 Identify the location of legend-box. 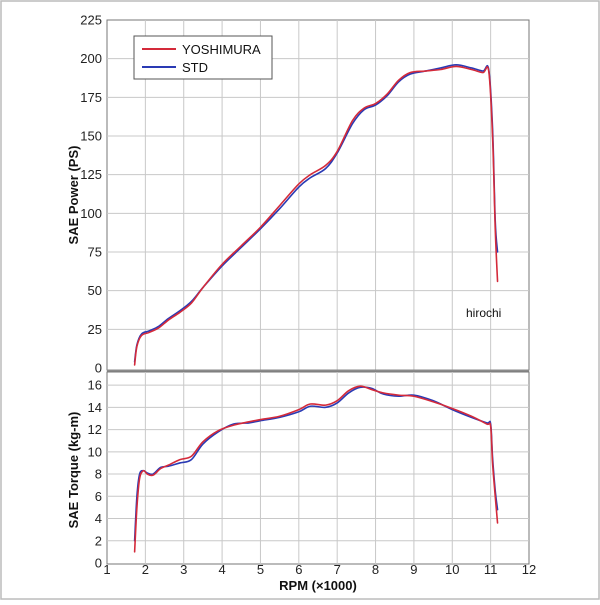
(203, 57).